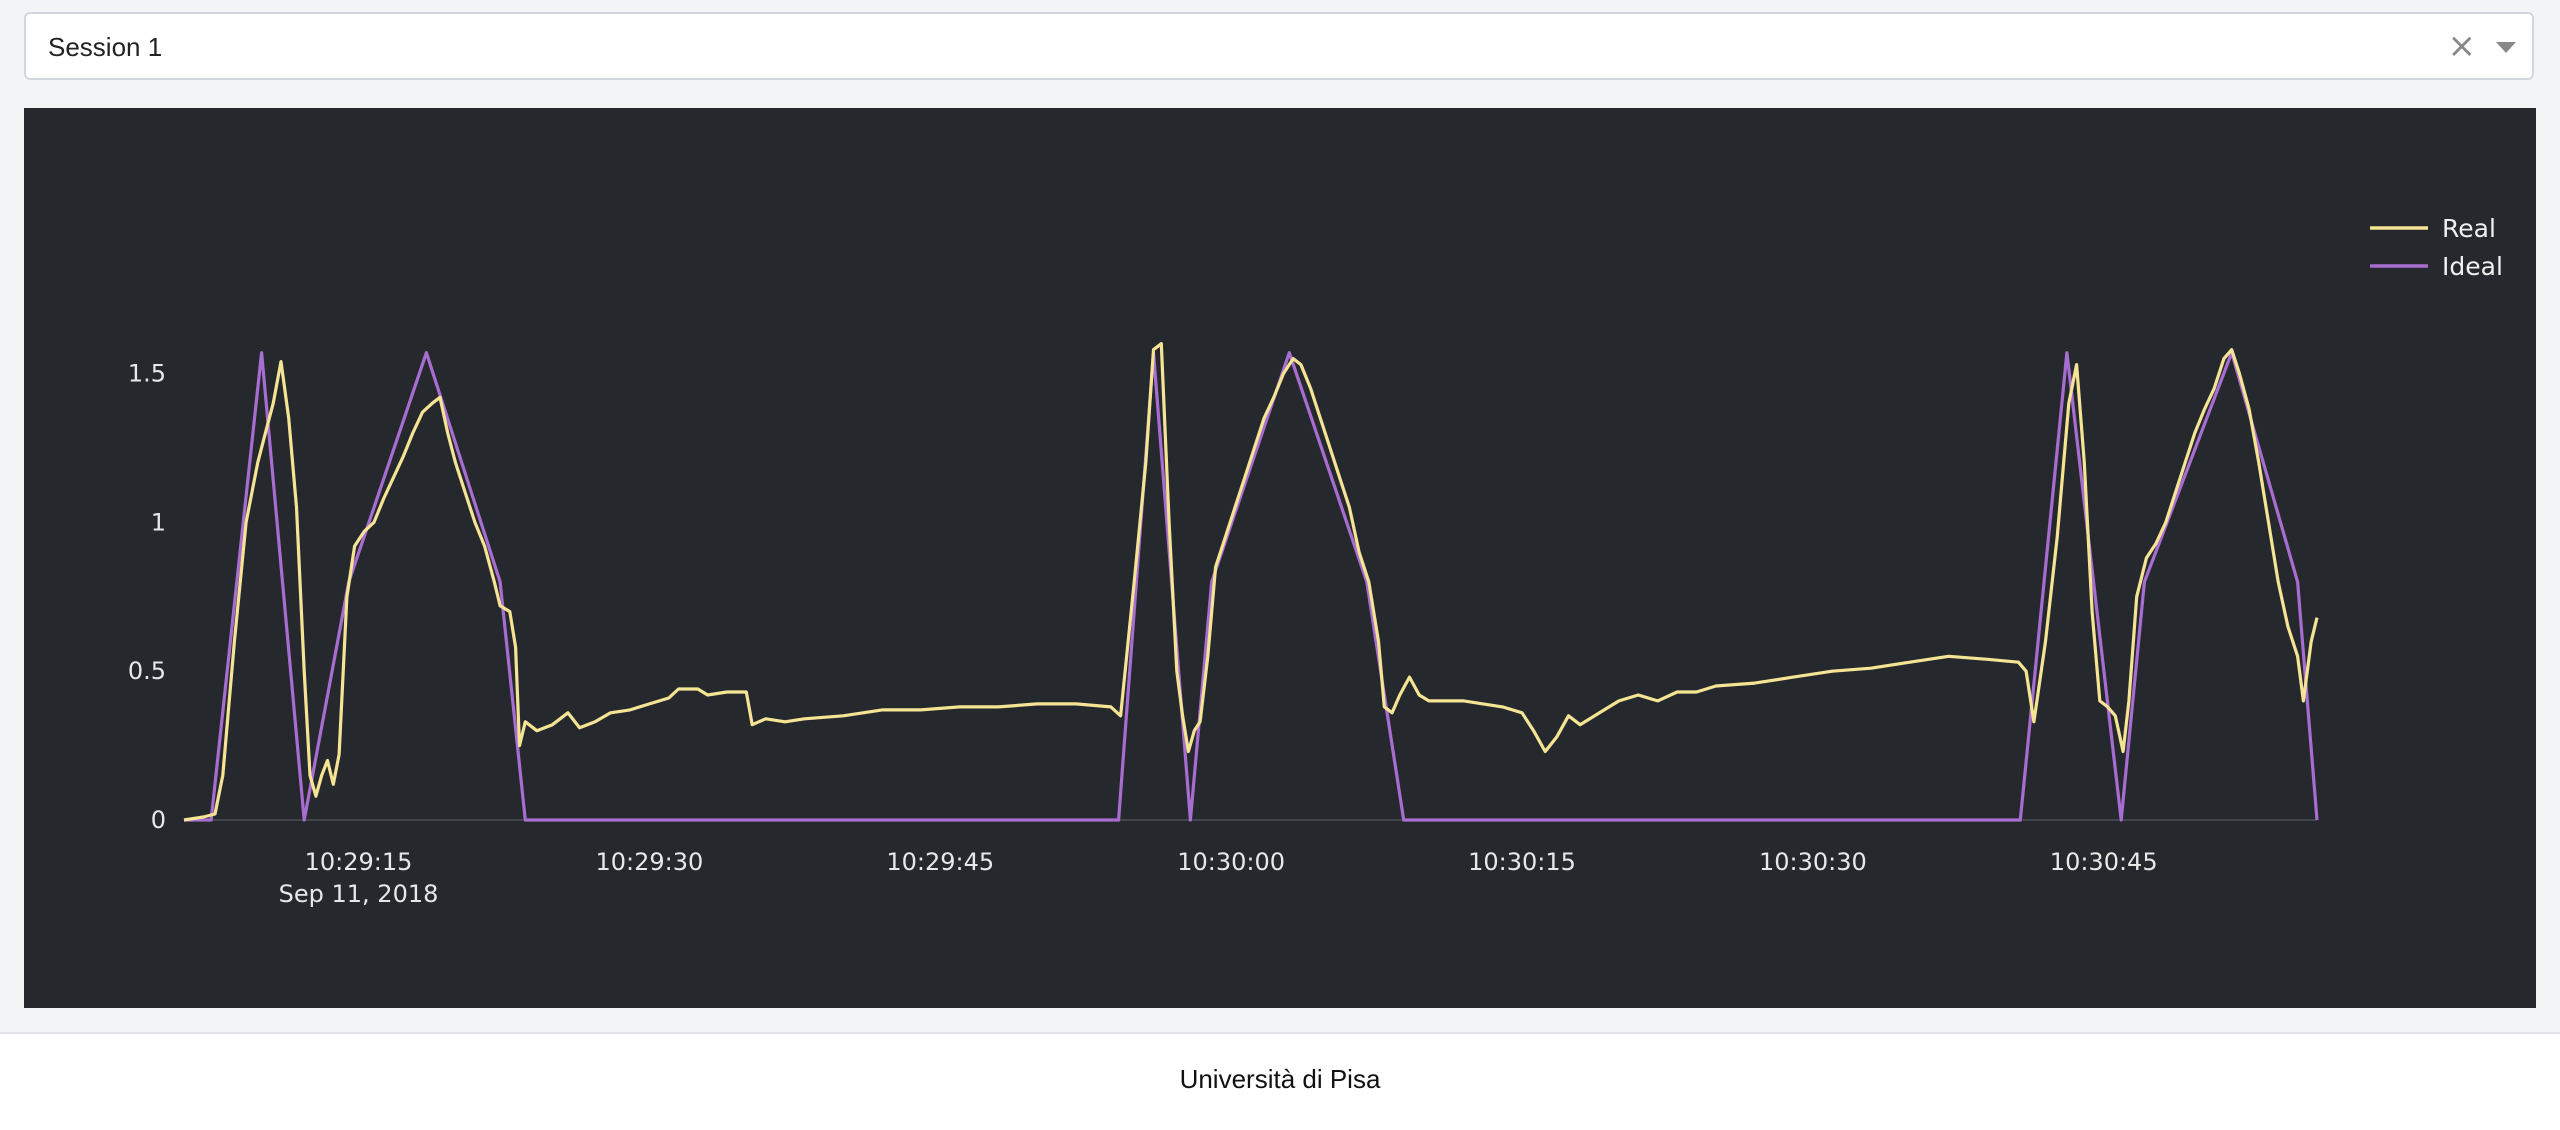 This screenshot has width=2560, height=1130. Describe the element at coordinates (1813, 862) in the screenshot. I see `x-tick-label: 10:30:30` at that location.